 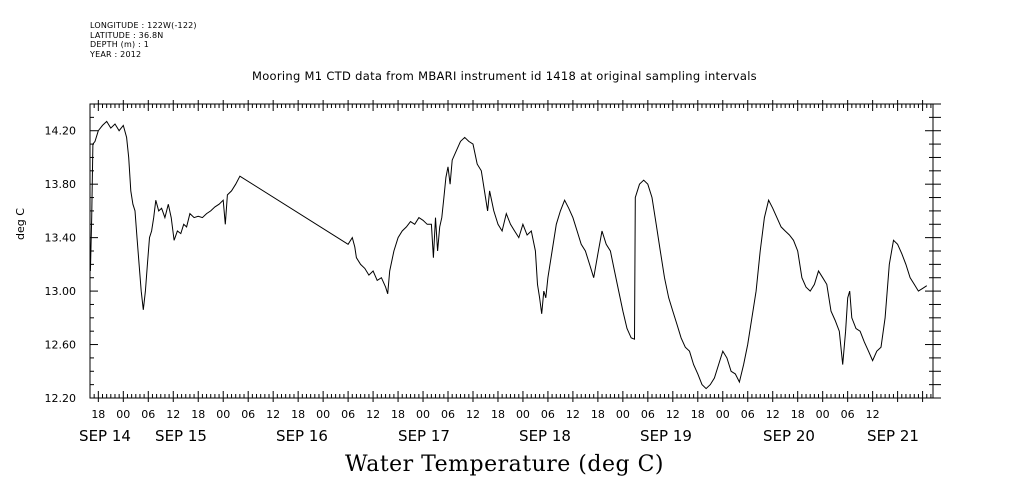 I want to click on y-tick-label: 13.40, so click(x=61, y=238).